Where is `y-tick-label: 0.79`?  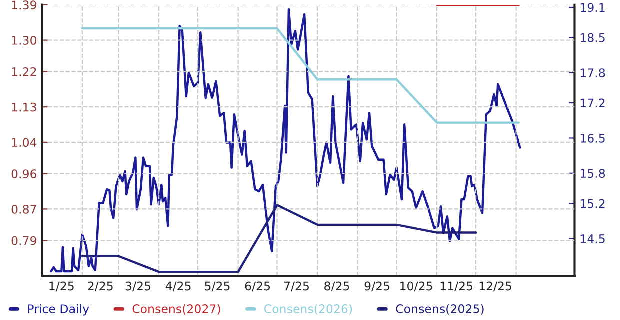 y-tick-label: 0.79 is located at coordinates (24, 241).